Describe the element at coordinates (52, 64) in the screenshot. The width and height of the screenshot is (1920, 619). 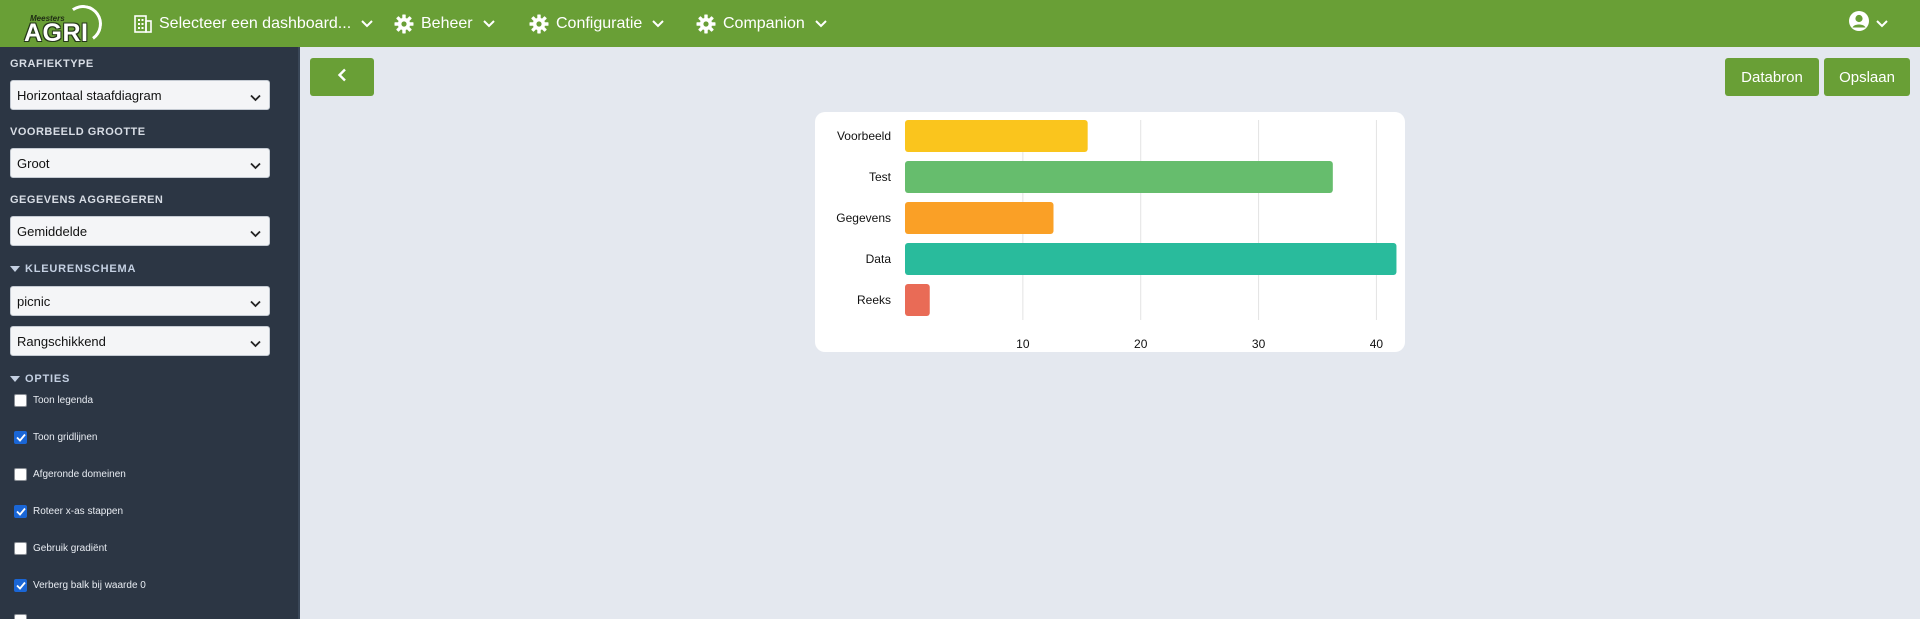
I see `chart-type-label: GRAFIEKTYPE` at that location.